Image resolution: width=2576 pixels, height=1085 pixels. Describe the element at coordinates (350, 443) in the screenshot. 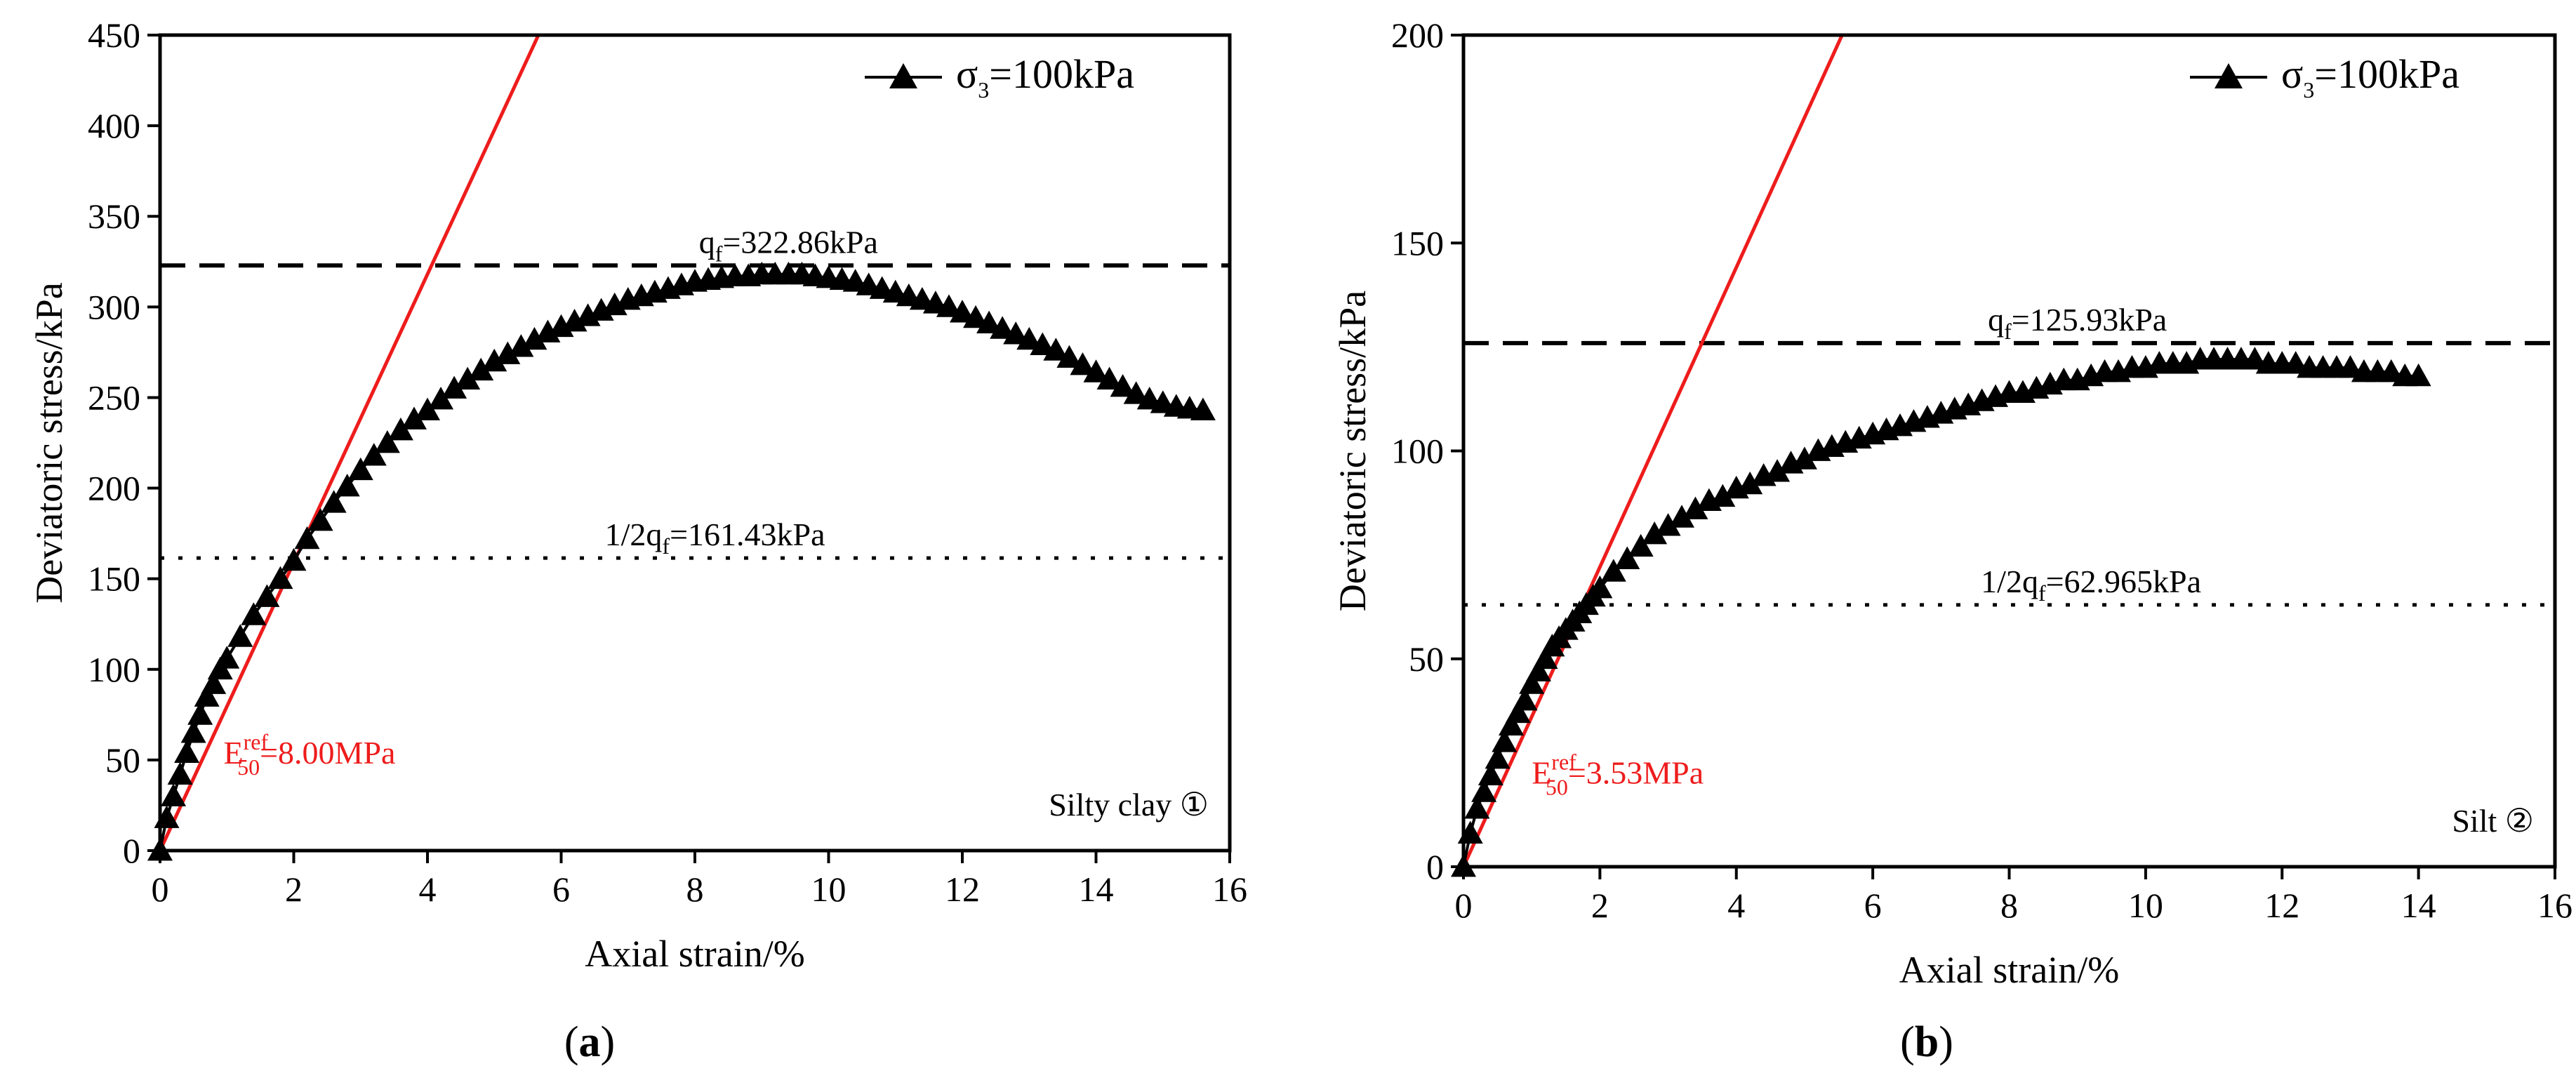

I see `e50-reference-line` at that location.